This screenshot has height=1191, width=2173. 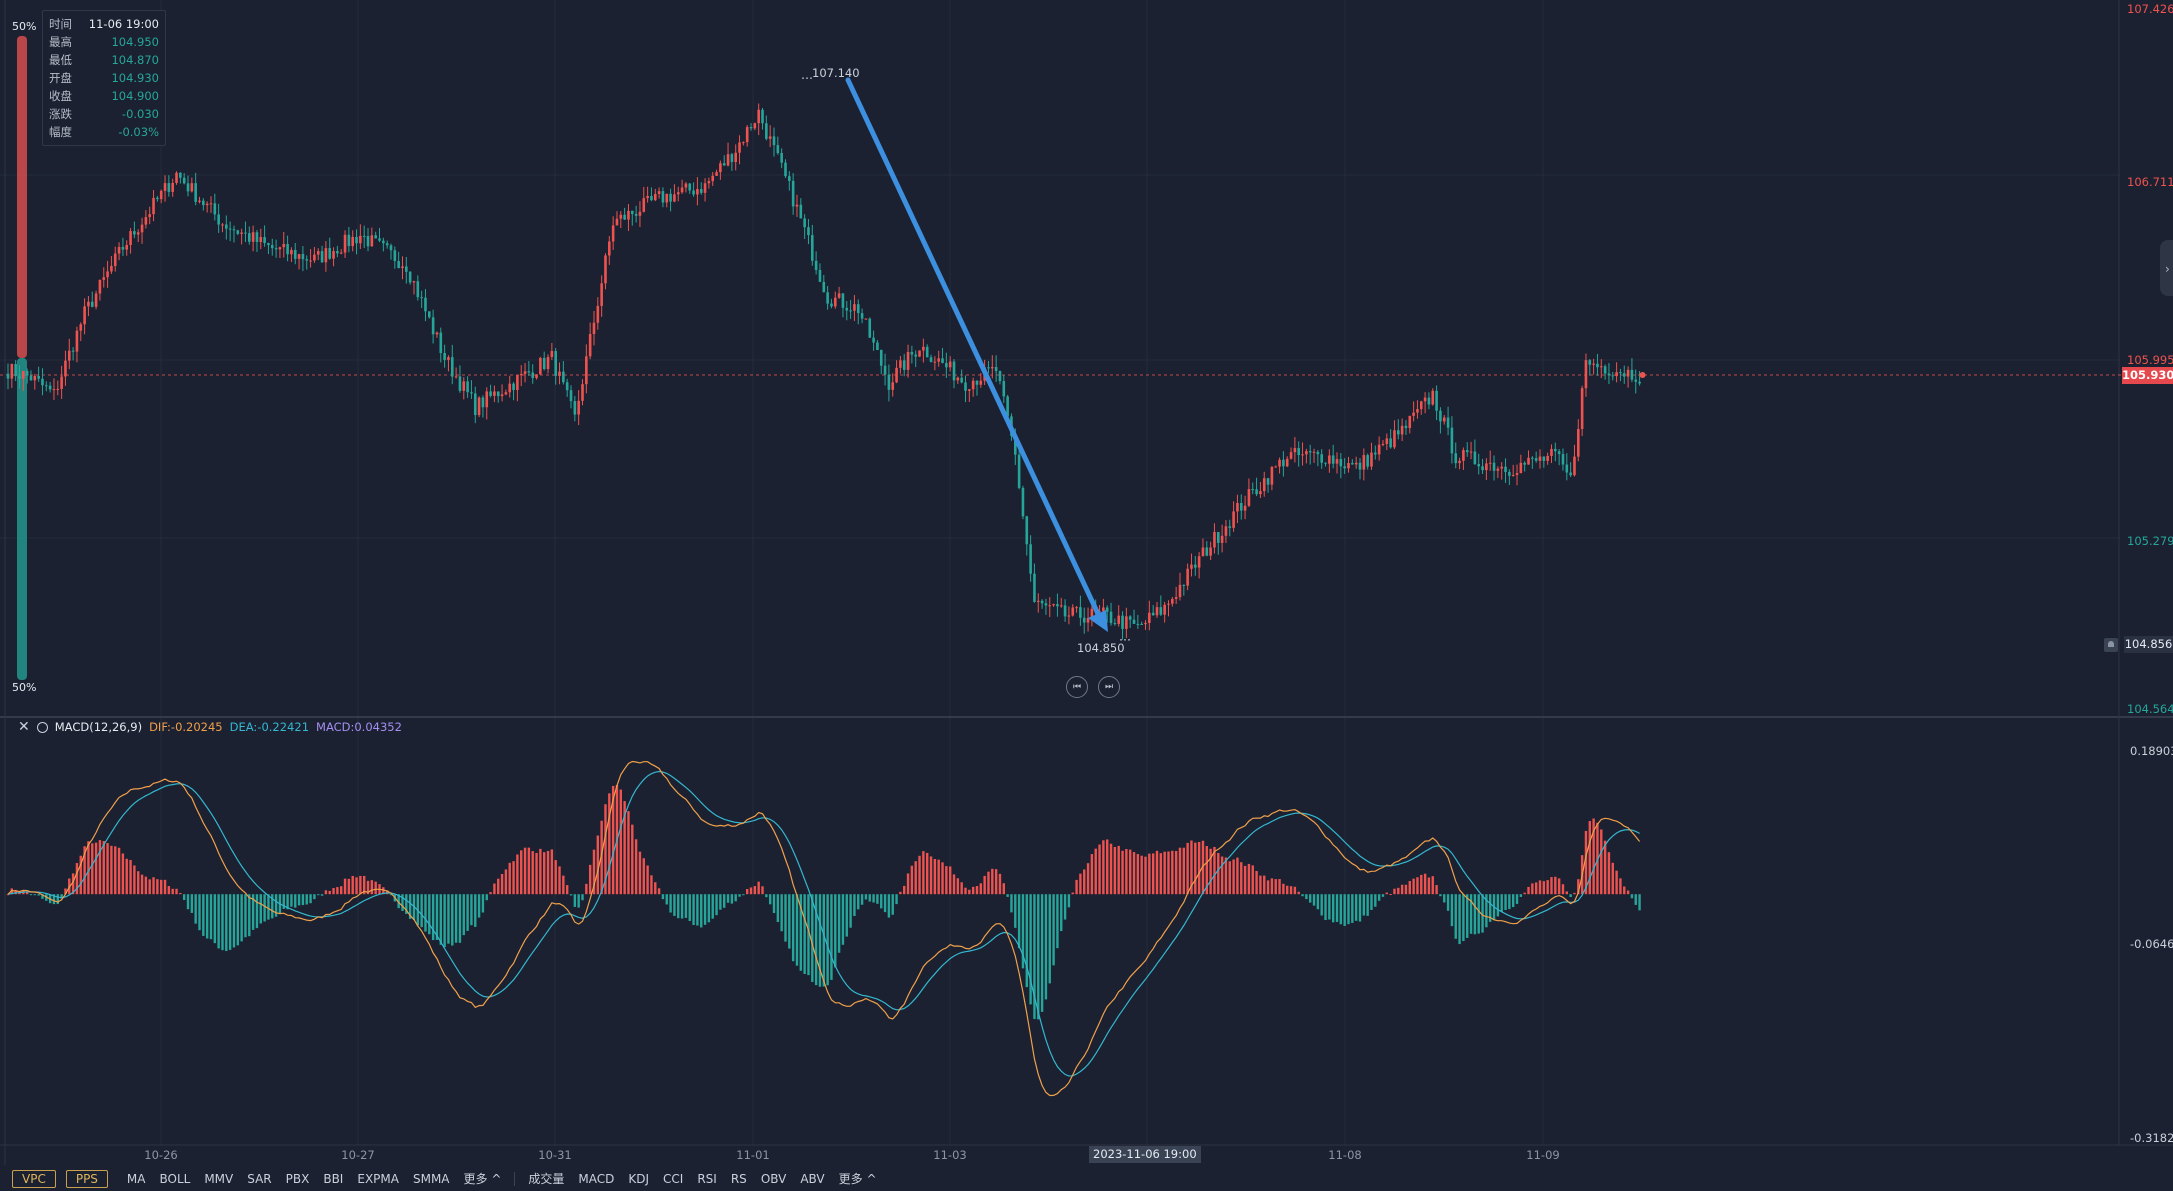 I want to click on main-indicator-more: 更多 ^, so click(x=482, y=1179).